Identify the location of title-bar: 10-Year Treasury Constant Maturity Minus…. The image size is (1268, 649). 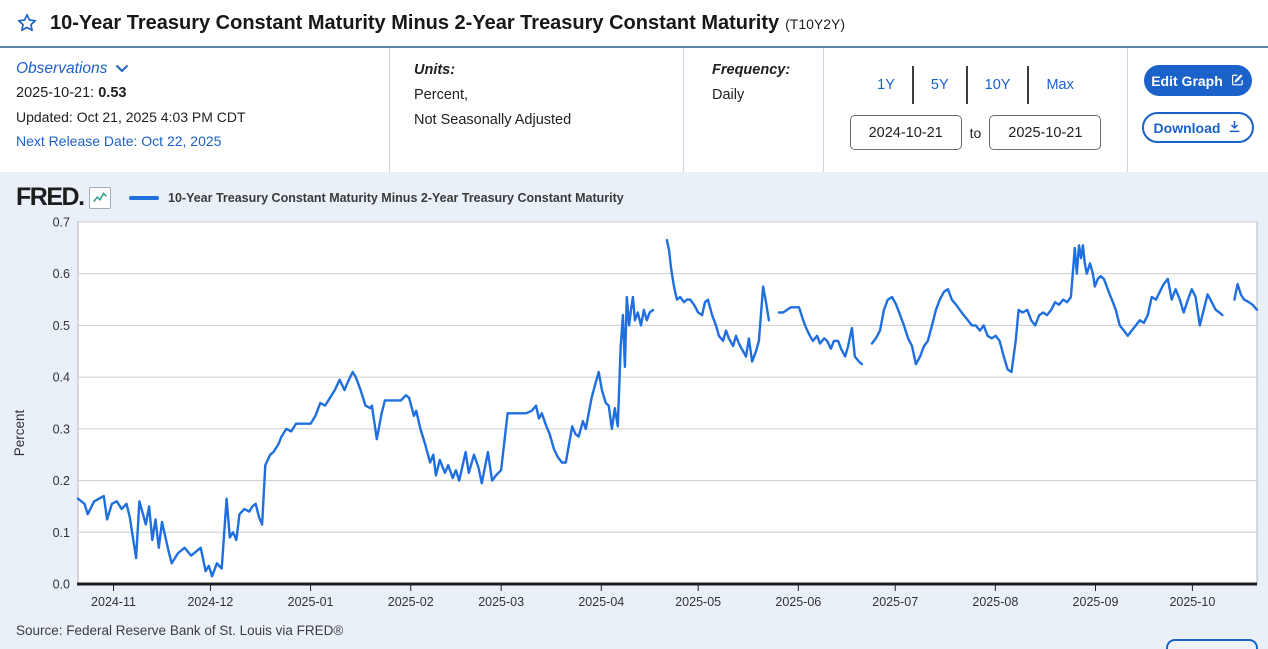
(634, 24).